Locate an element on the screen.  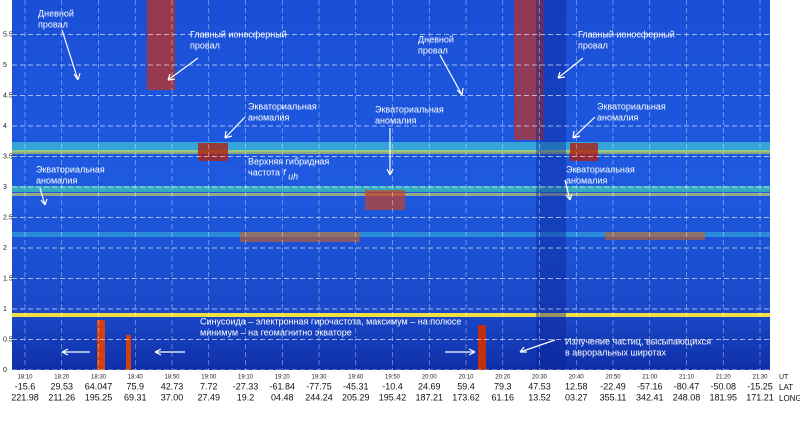
time-label: 18:30 is located at coordinates (99, 378).